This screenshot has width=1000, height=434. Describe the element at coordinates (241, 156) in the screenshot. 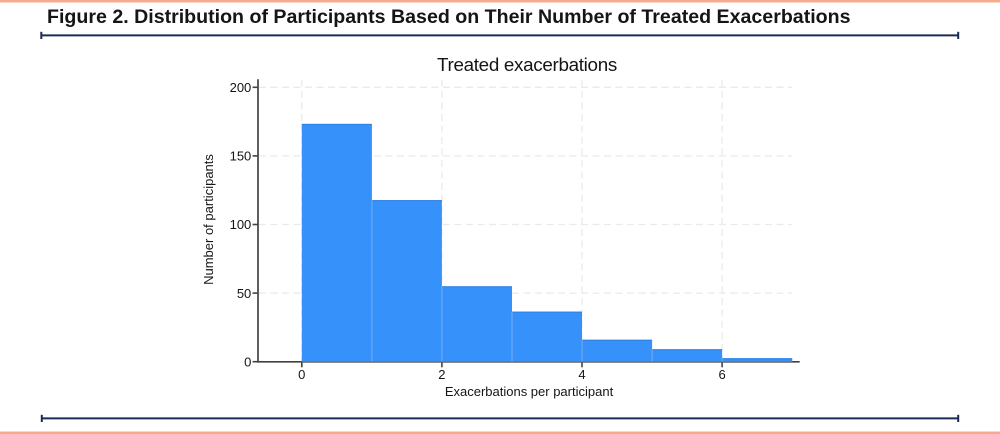

I see `svg-text: 150` at that location.